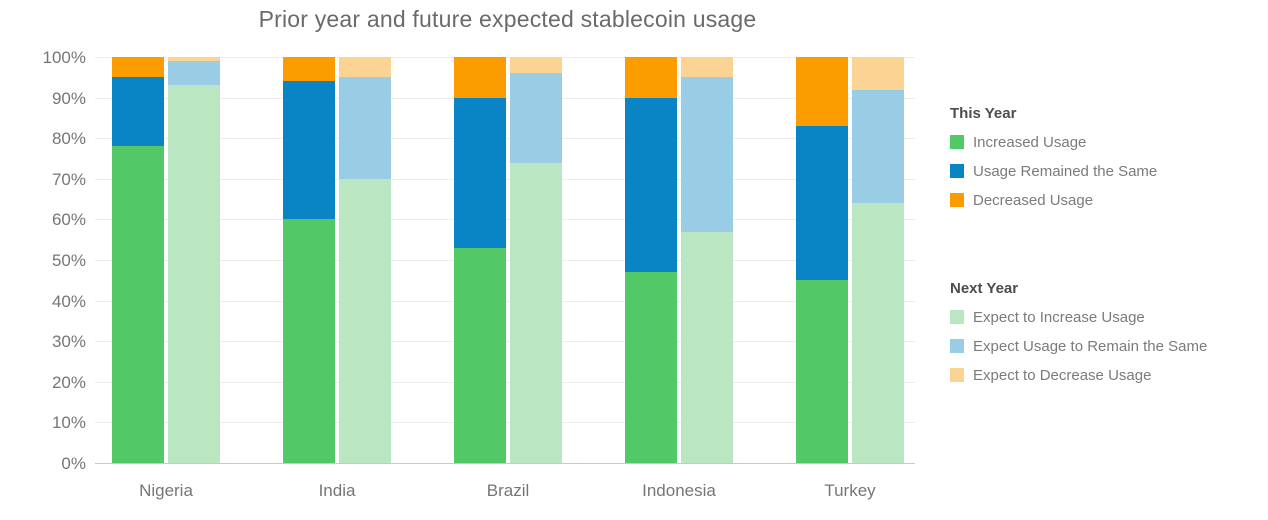 The image size is (1268, 520). What do you see at coordinates (68, 301) in the screenshot?
I see `y-axis-tick-label: 40%` at bounding box center [68, 301].